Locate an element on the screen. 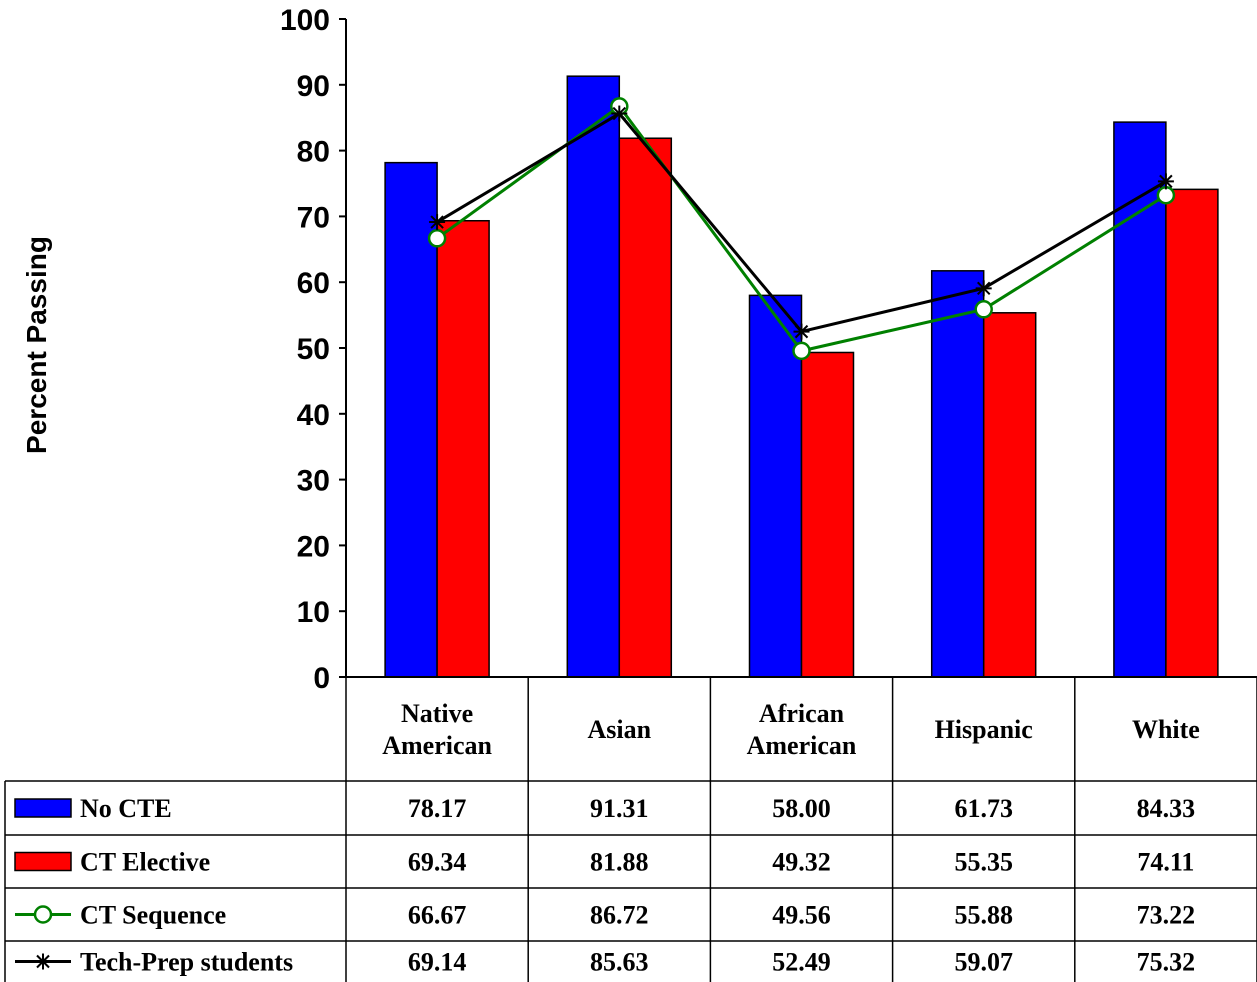 Image resolution: width=1257 pixels, height=982 pixels. legend-label: CT Sequence is located at coordinates (153, 915).